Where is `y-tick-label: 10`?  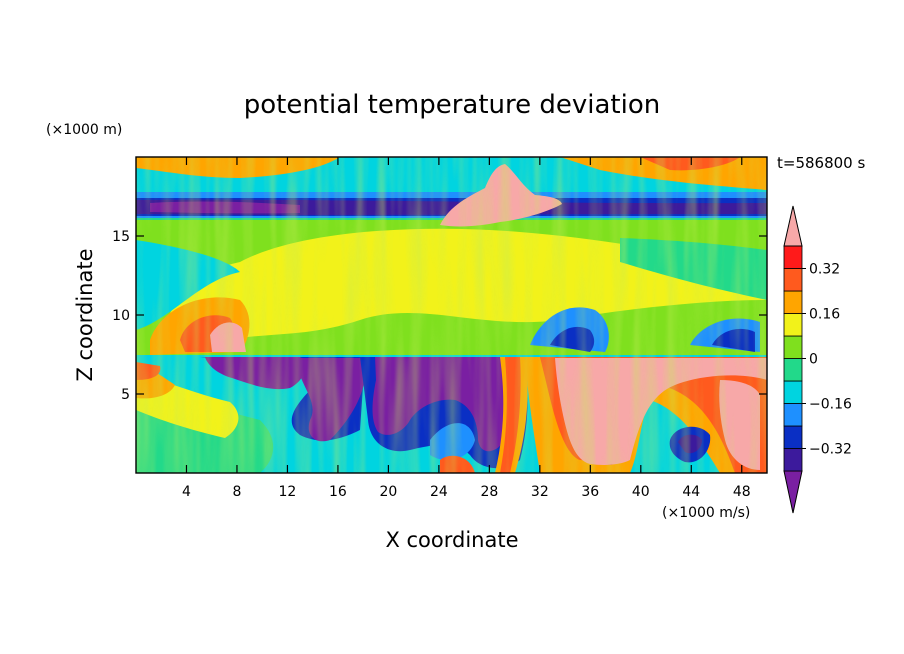 y-tick-label: 10 is located at coordinates (121, 316).